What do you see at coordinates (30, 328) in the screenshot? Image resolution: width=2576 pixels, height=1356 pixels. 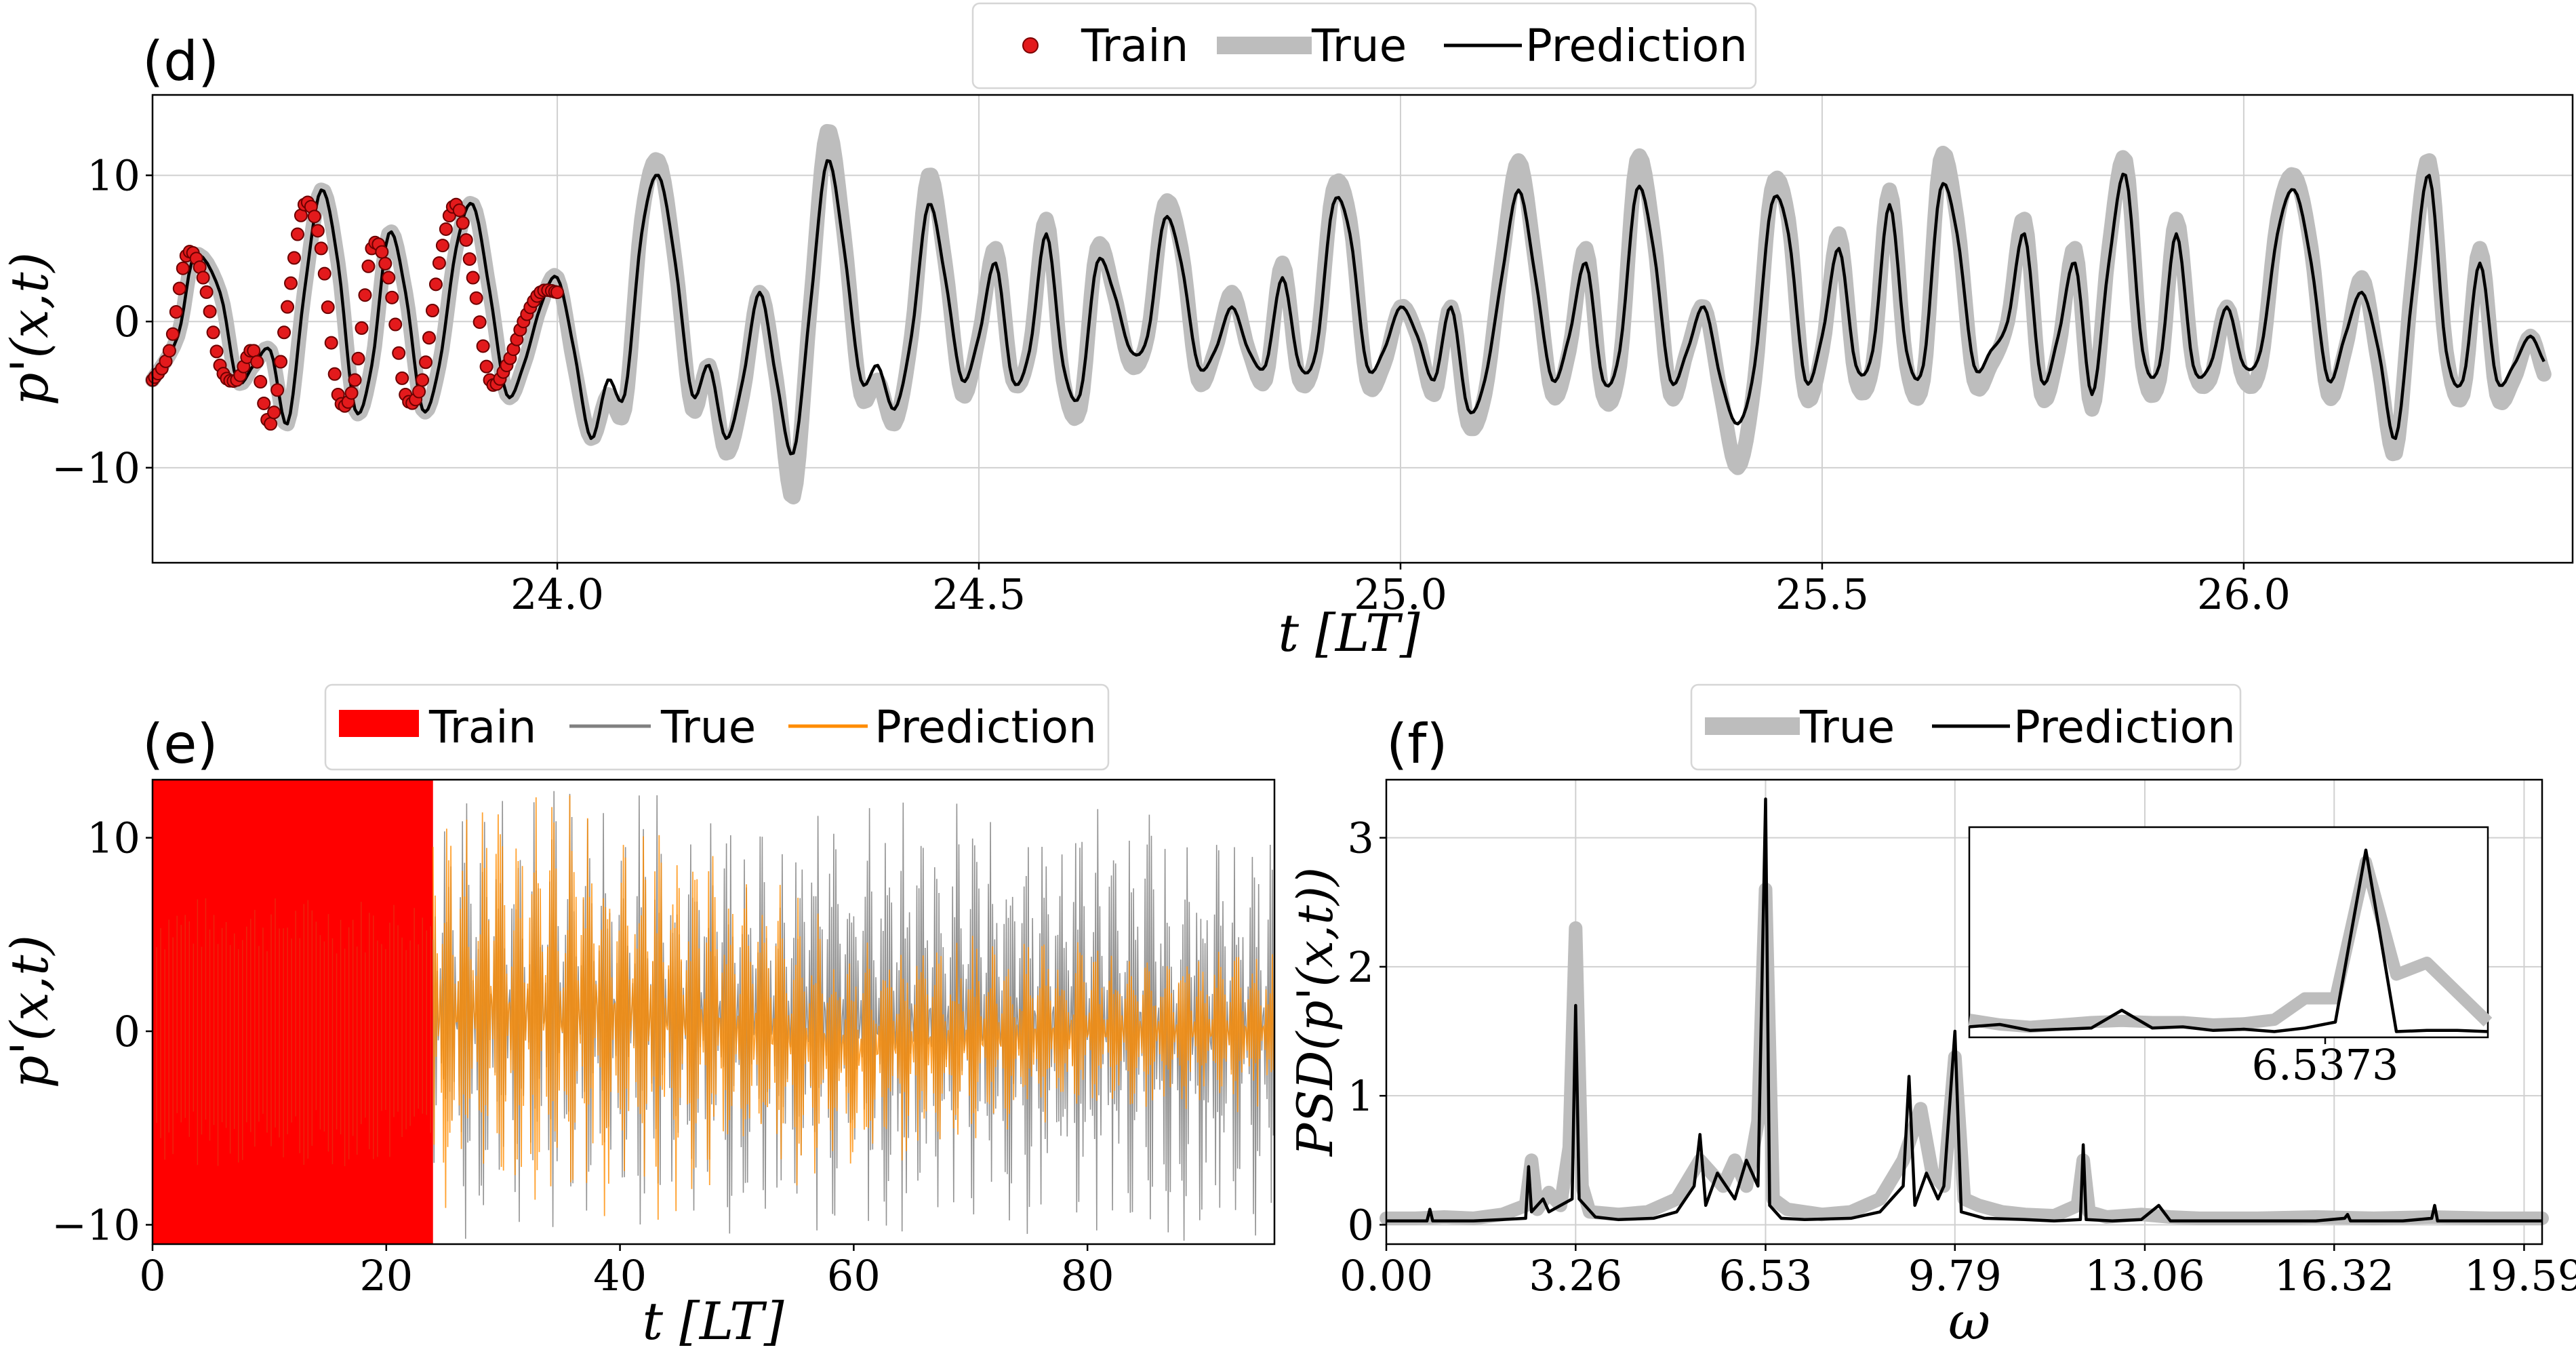 I see `panel-d-ylabel: p'(x,t)` at bounding box center [30, 328].